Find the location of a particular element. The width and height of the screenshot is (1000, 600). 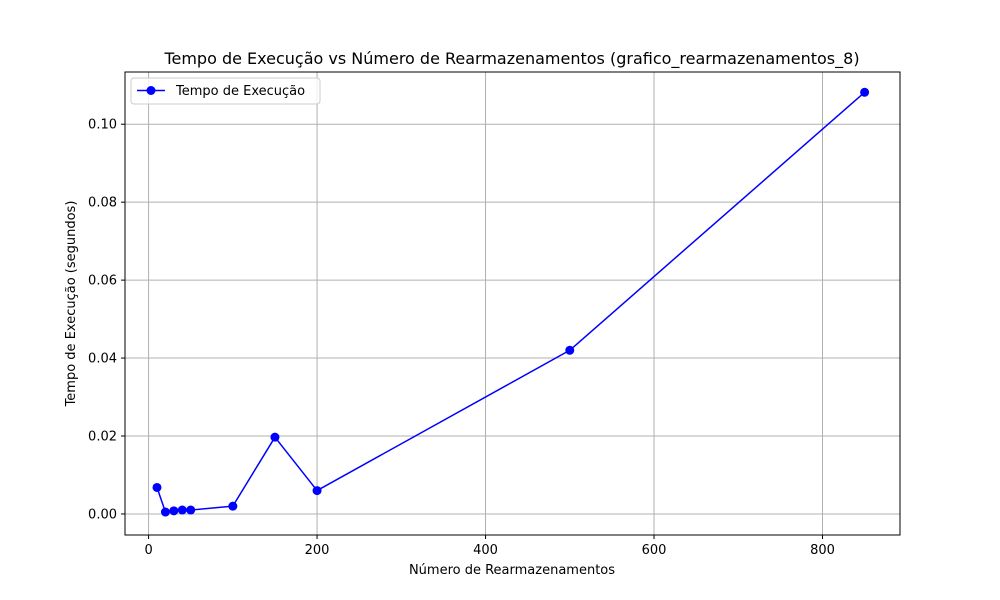

x-tick-label: 400 is located at coordinates (485, 550).